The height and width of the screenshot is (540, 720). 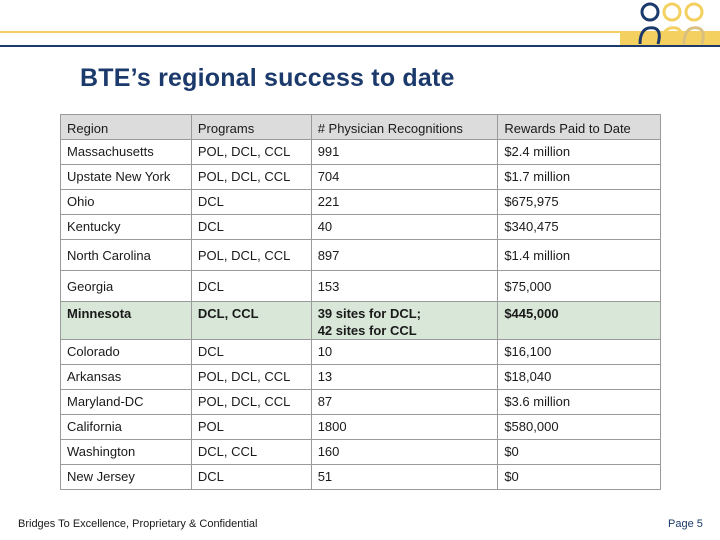 I want to click on region-cell: Washington, so click(x=126, y=452).